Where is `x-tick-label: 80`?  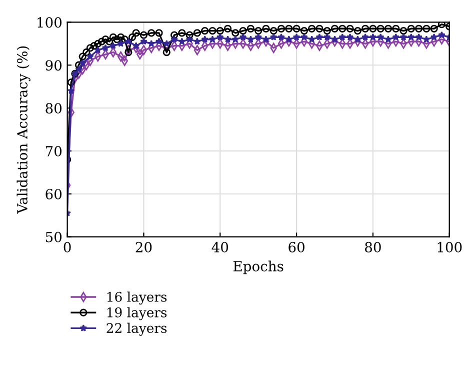 x-tick-label: 80 is located at coordinates (373, 247).